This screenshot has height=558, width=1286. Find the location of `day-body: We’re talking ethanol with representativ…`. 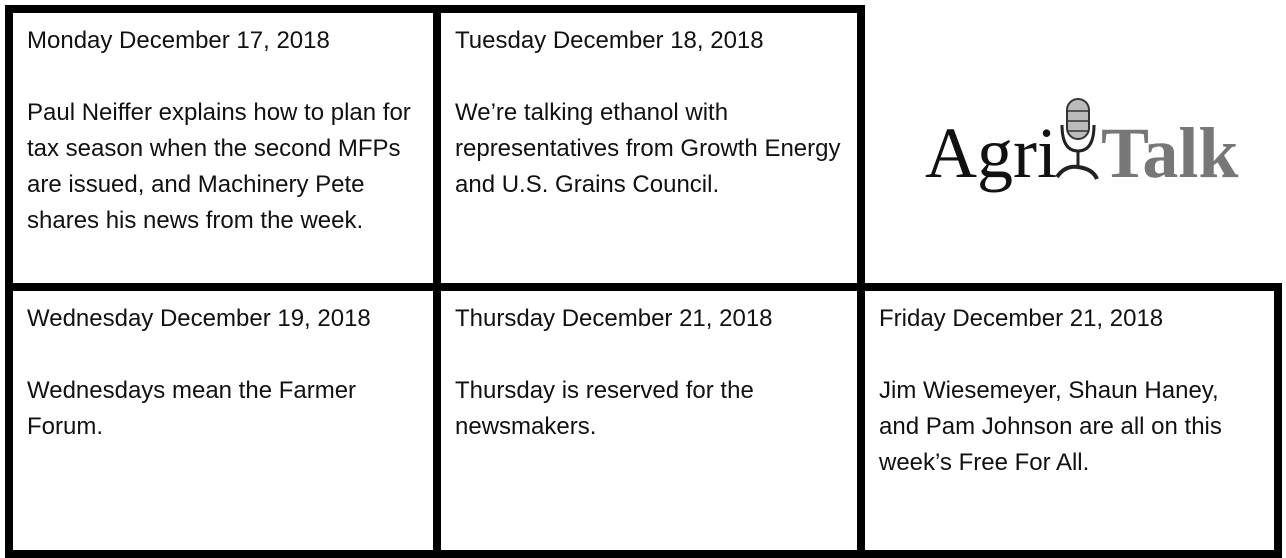

day-body: We’re talking ethanol with representativ… is located at coordinates (648, 148).